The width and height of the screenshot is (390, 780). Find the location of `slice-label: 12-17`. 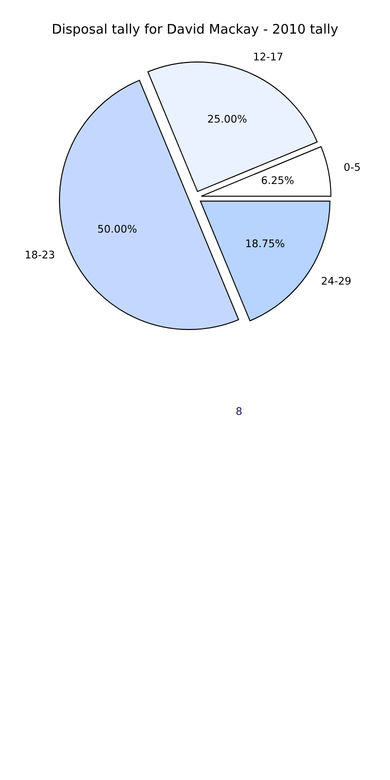

slice-label: 12-17 is located at coordinates (268, 56).